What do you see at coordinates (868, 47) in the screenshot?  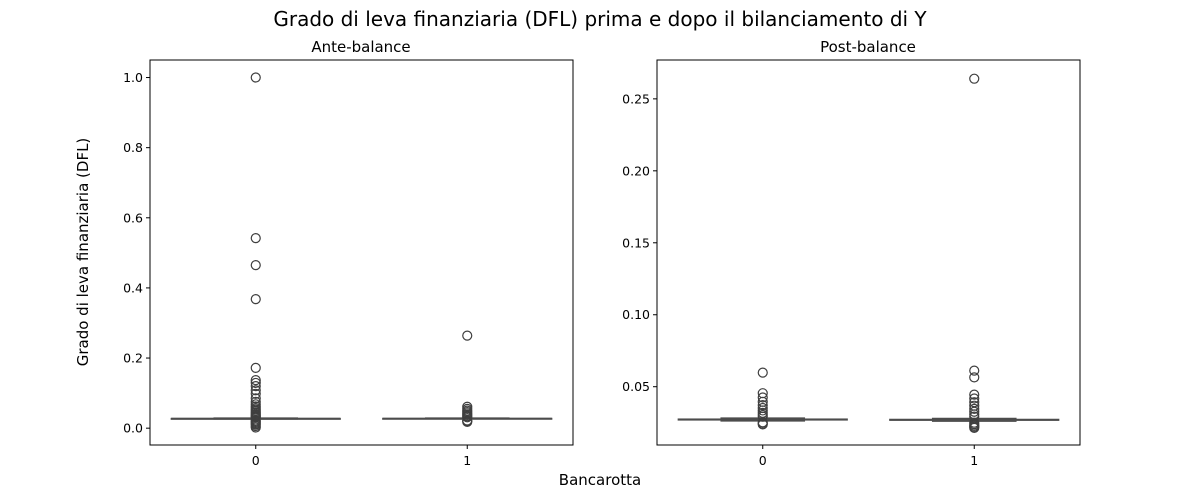 I see `subplot-title-post: Post-balance` at bounding box center [868, 47].